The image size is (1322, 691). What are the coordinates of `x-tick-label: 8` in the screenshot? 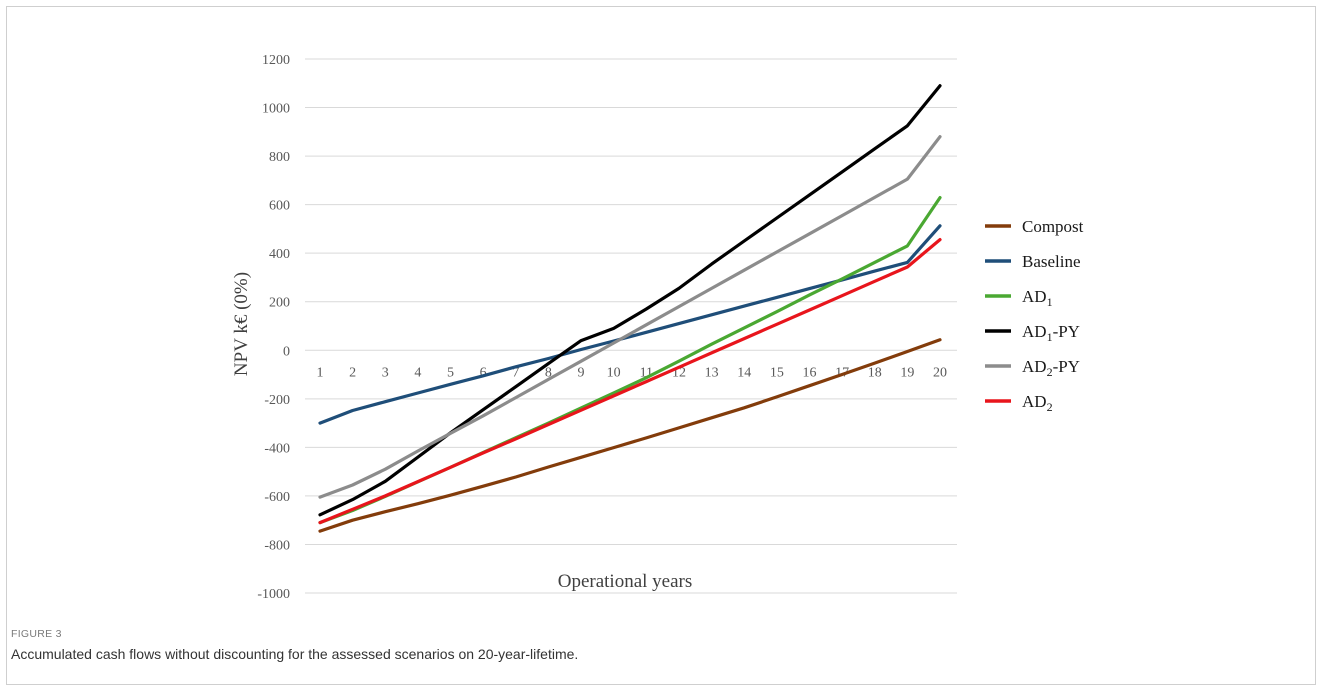 It's located at (548, 372).